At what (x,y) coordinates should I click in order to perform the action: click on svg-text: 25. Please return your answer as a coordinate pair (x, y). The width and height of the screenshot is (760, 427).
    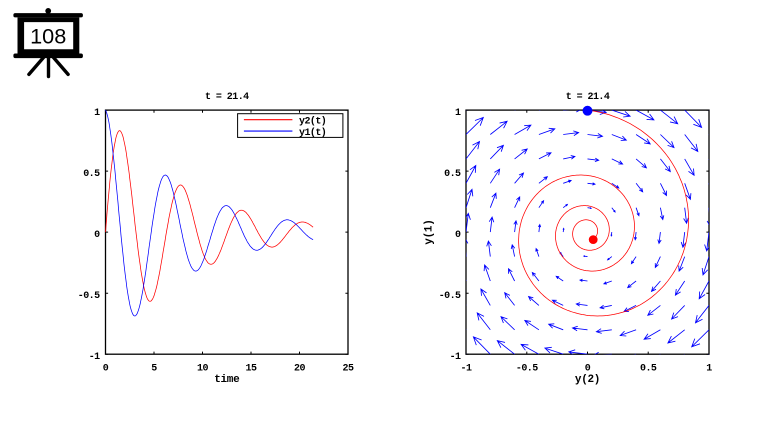
    Looking at the image, I should click on (348, 368).